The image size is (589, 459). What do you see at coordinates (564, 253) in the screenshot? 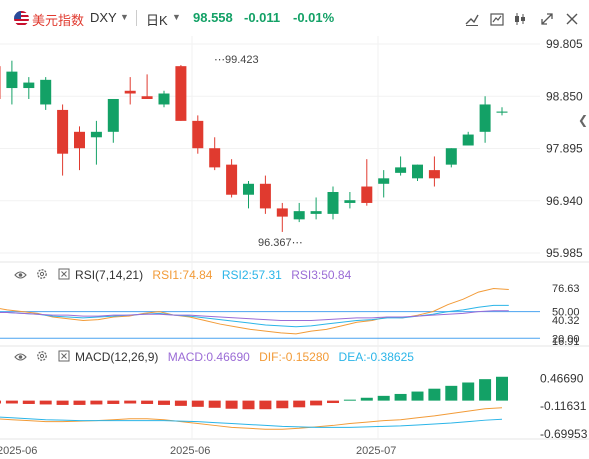
I see `y-tick-label: 95.985` at bounding box center [564, 253].